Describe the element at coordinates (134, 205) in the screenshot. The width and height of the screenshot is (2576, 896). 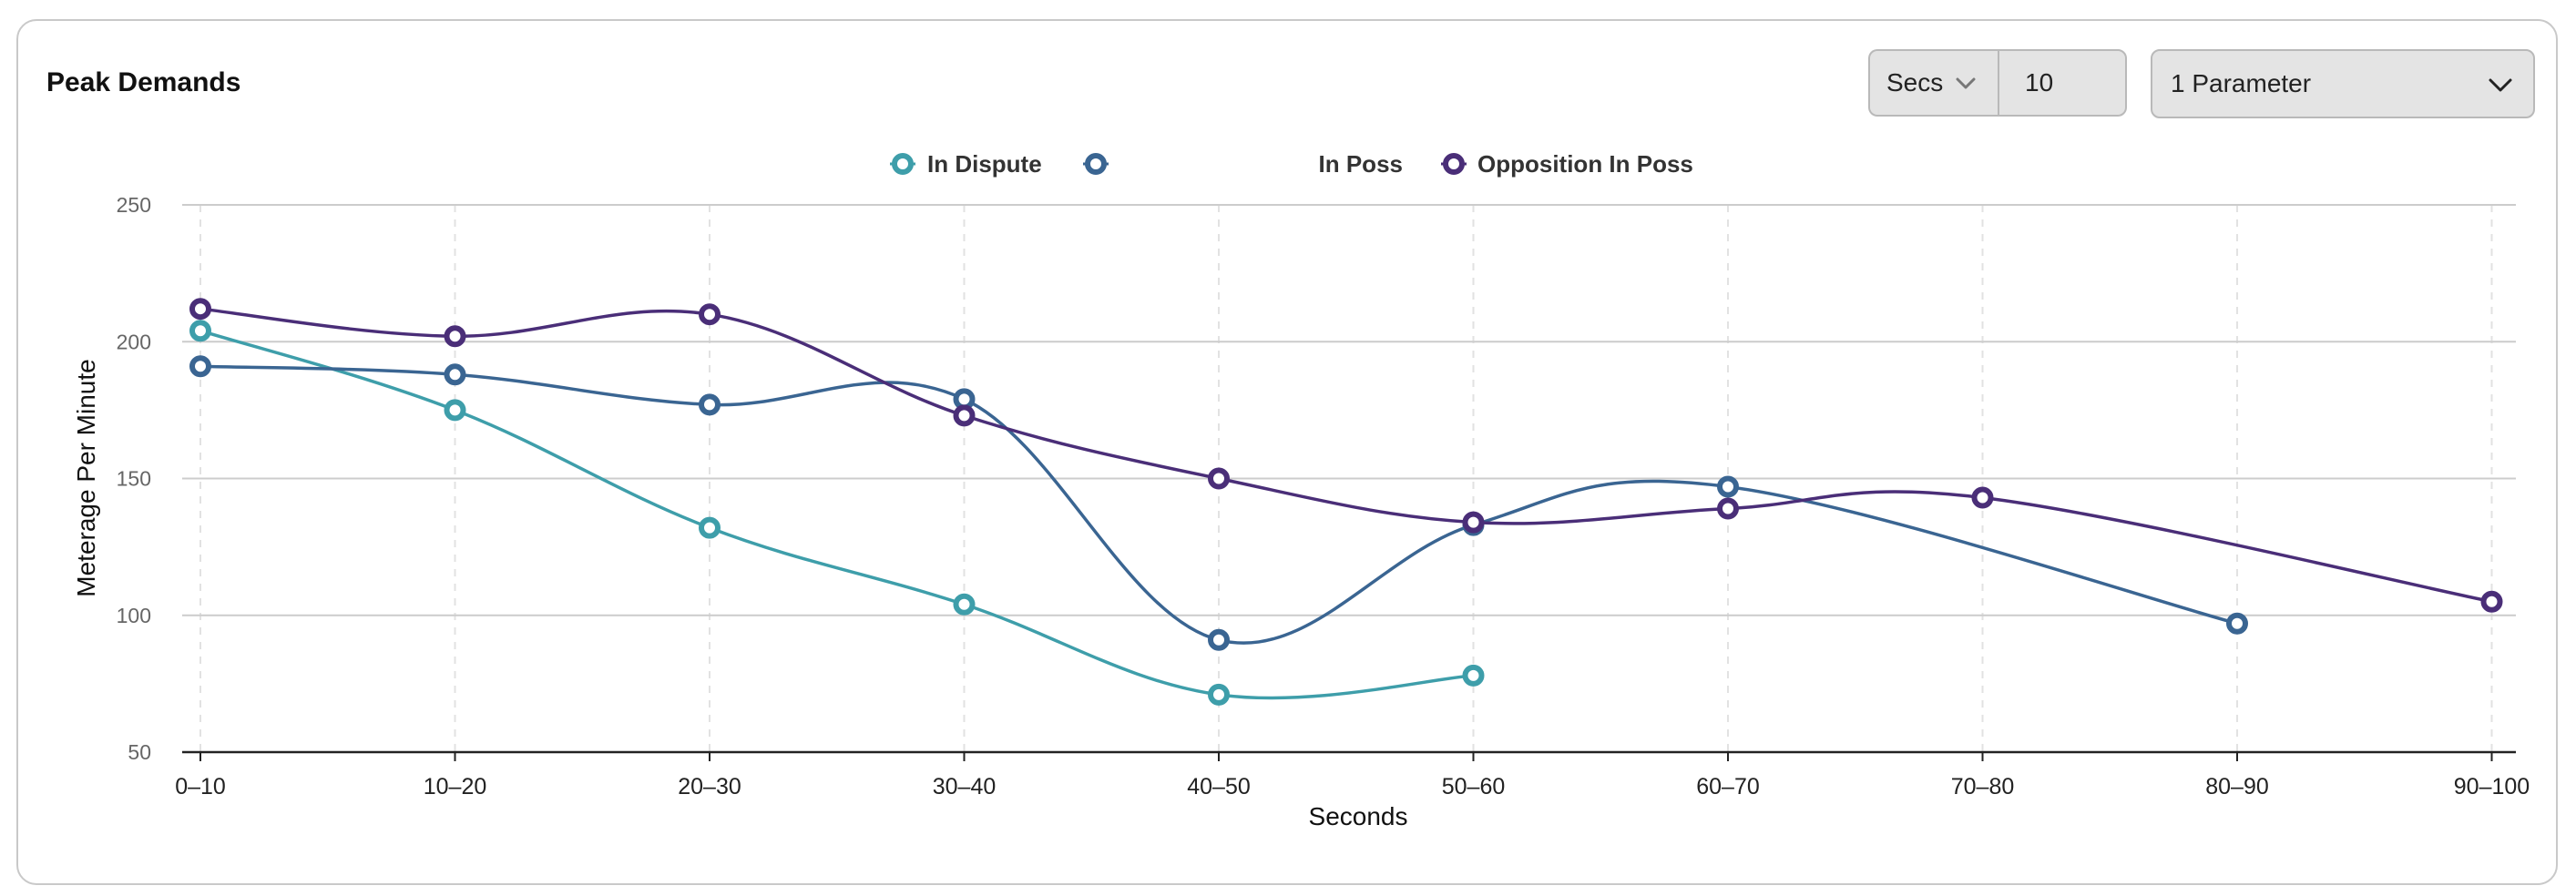
I see `y-tick-label: 250` at that location.